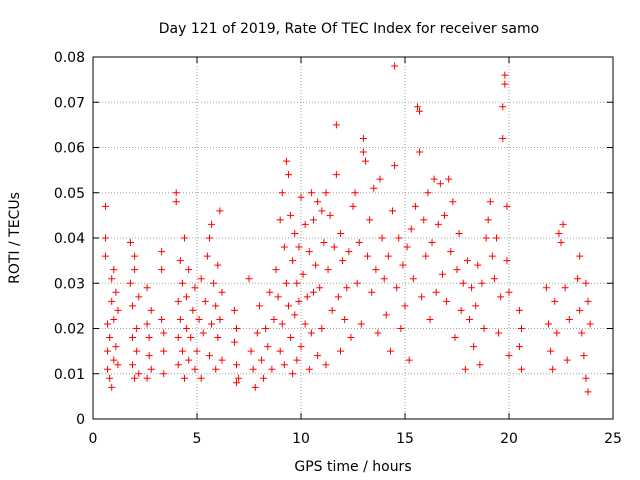 The height and width of the screenshot is (480, 640). What do you see at coordinates (509, 439) in the screenshot?
I see `x-tick-label: 20` at bounding box center [509, 439].